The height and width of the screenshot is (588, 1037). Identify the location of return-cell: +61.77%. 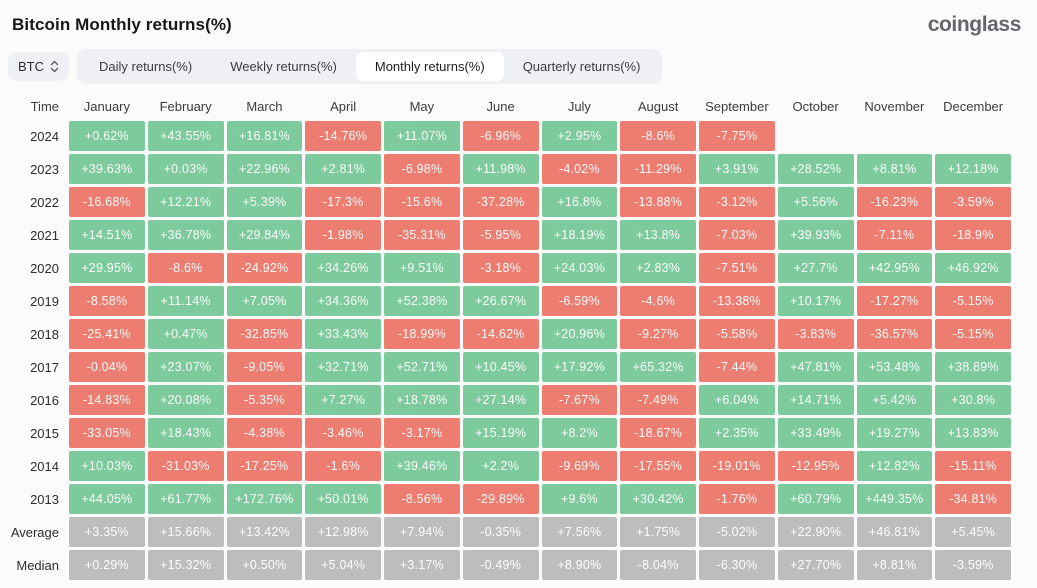
(185, 499).